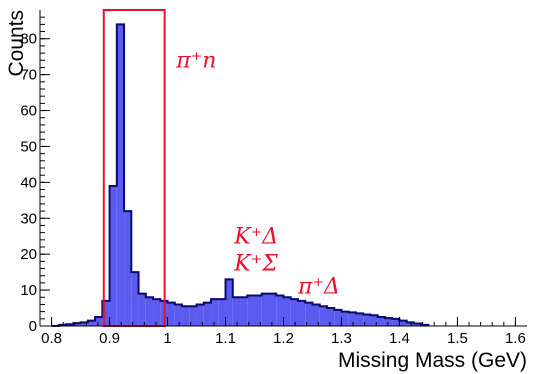 The image size is (540, 374). I want to click on x-tick-label: 1.1, so click(225, 338).